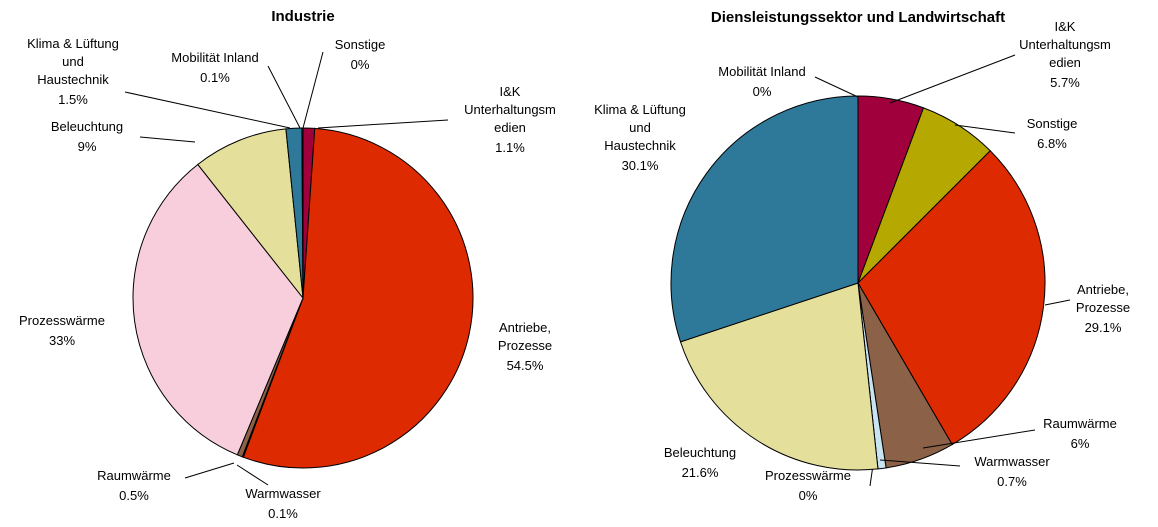 This screenshot has width=1158, height=527. What do you see at coordinates (1065, 82) in the screenshot?
I see `value-label: 5.7%` at bounding box center [1065, 82].